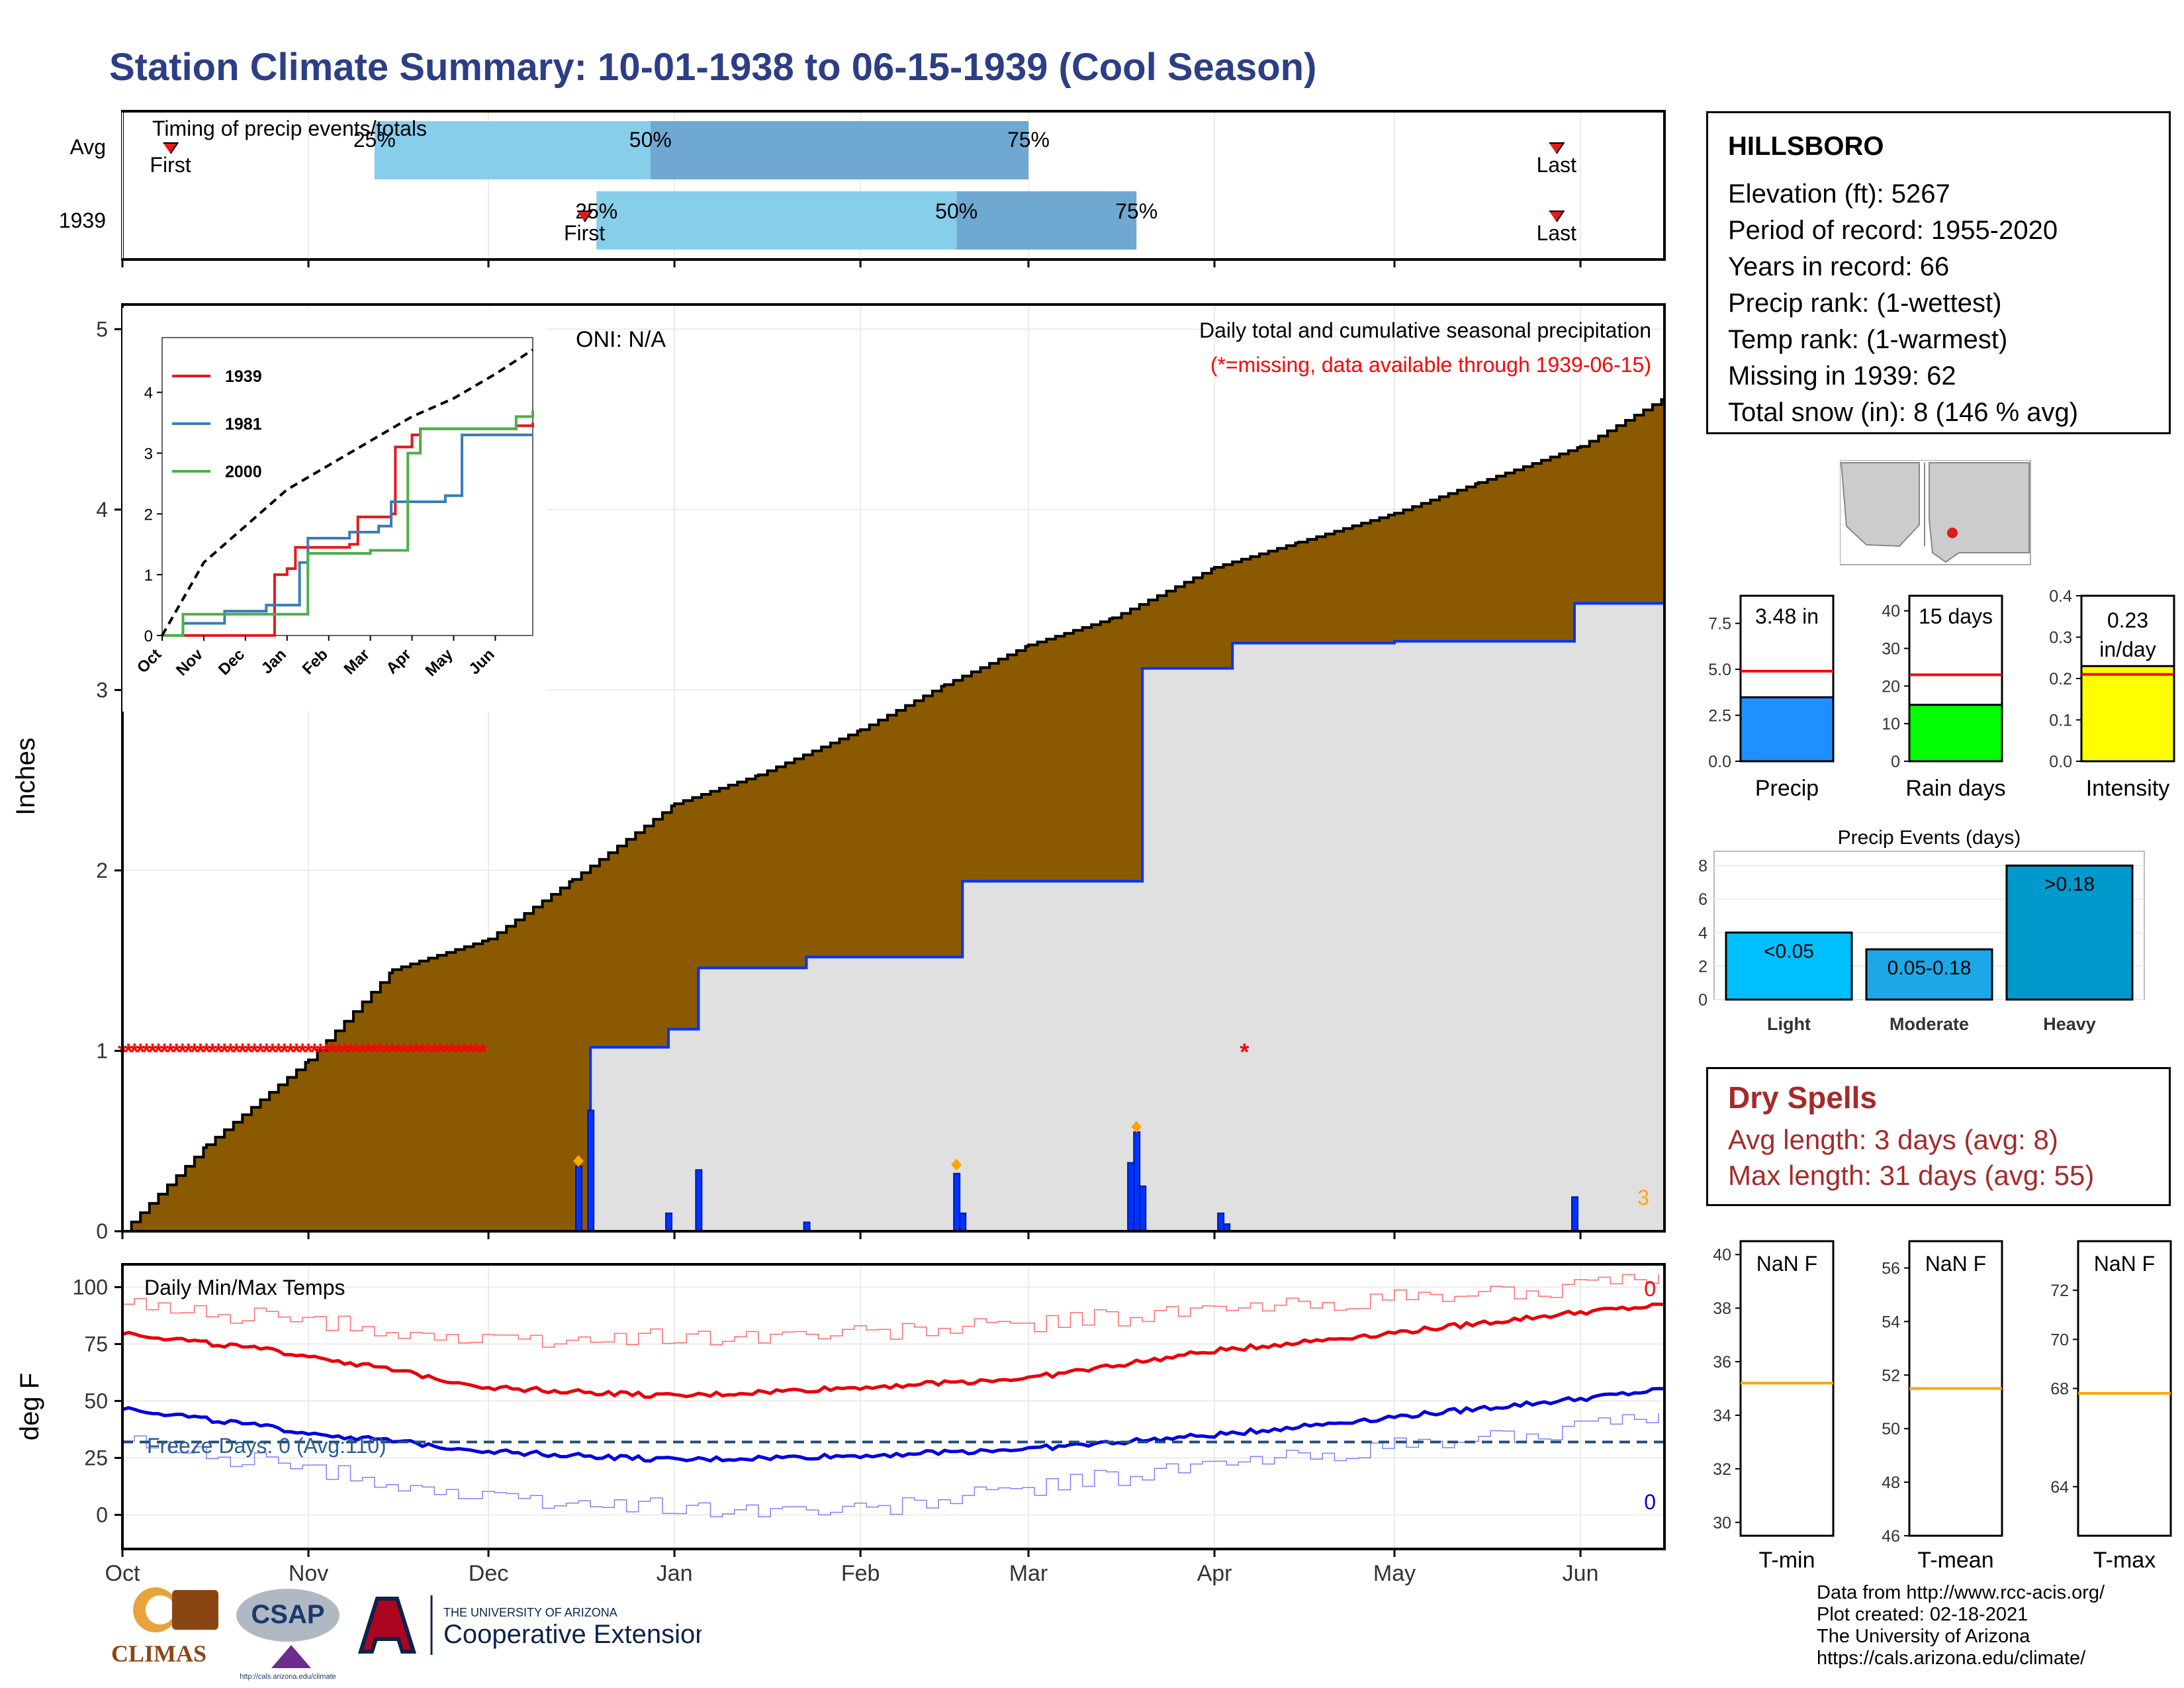 This screenshot has width=2184, height=1688. What do you see at coordinates (1839, 194) in the screenshot?
I see `info-elevation: Elevation (ft): 5267` at bounding box center [1839, 194].